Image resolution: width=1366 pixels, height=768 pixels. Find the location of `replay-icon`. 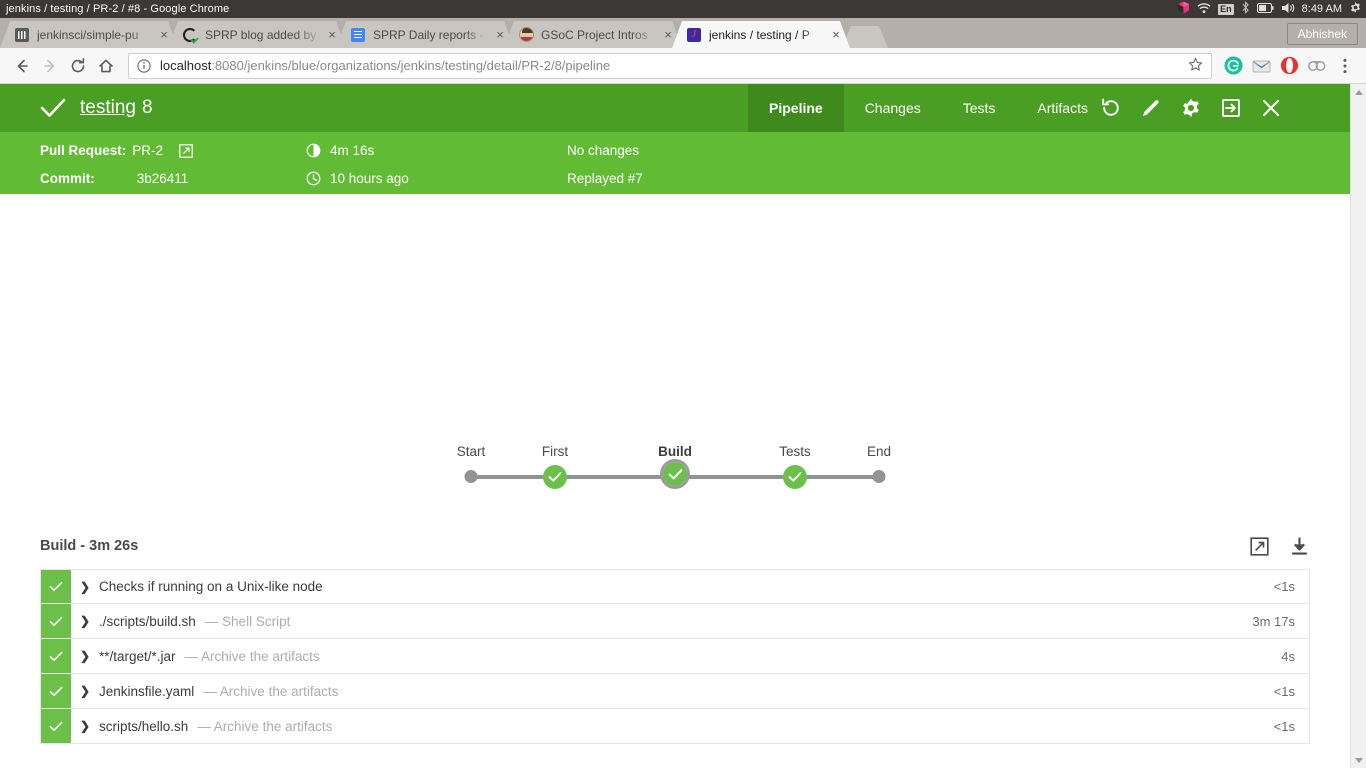

replay-icon is located at coordinates (1111, 108).